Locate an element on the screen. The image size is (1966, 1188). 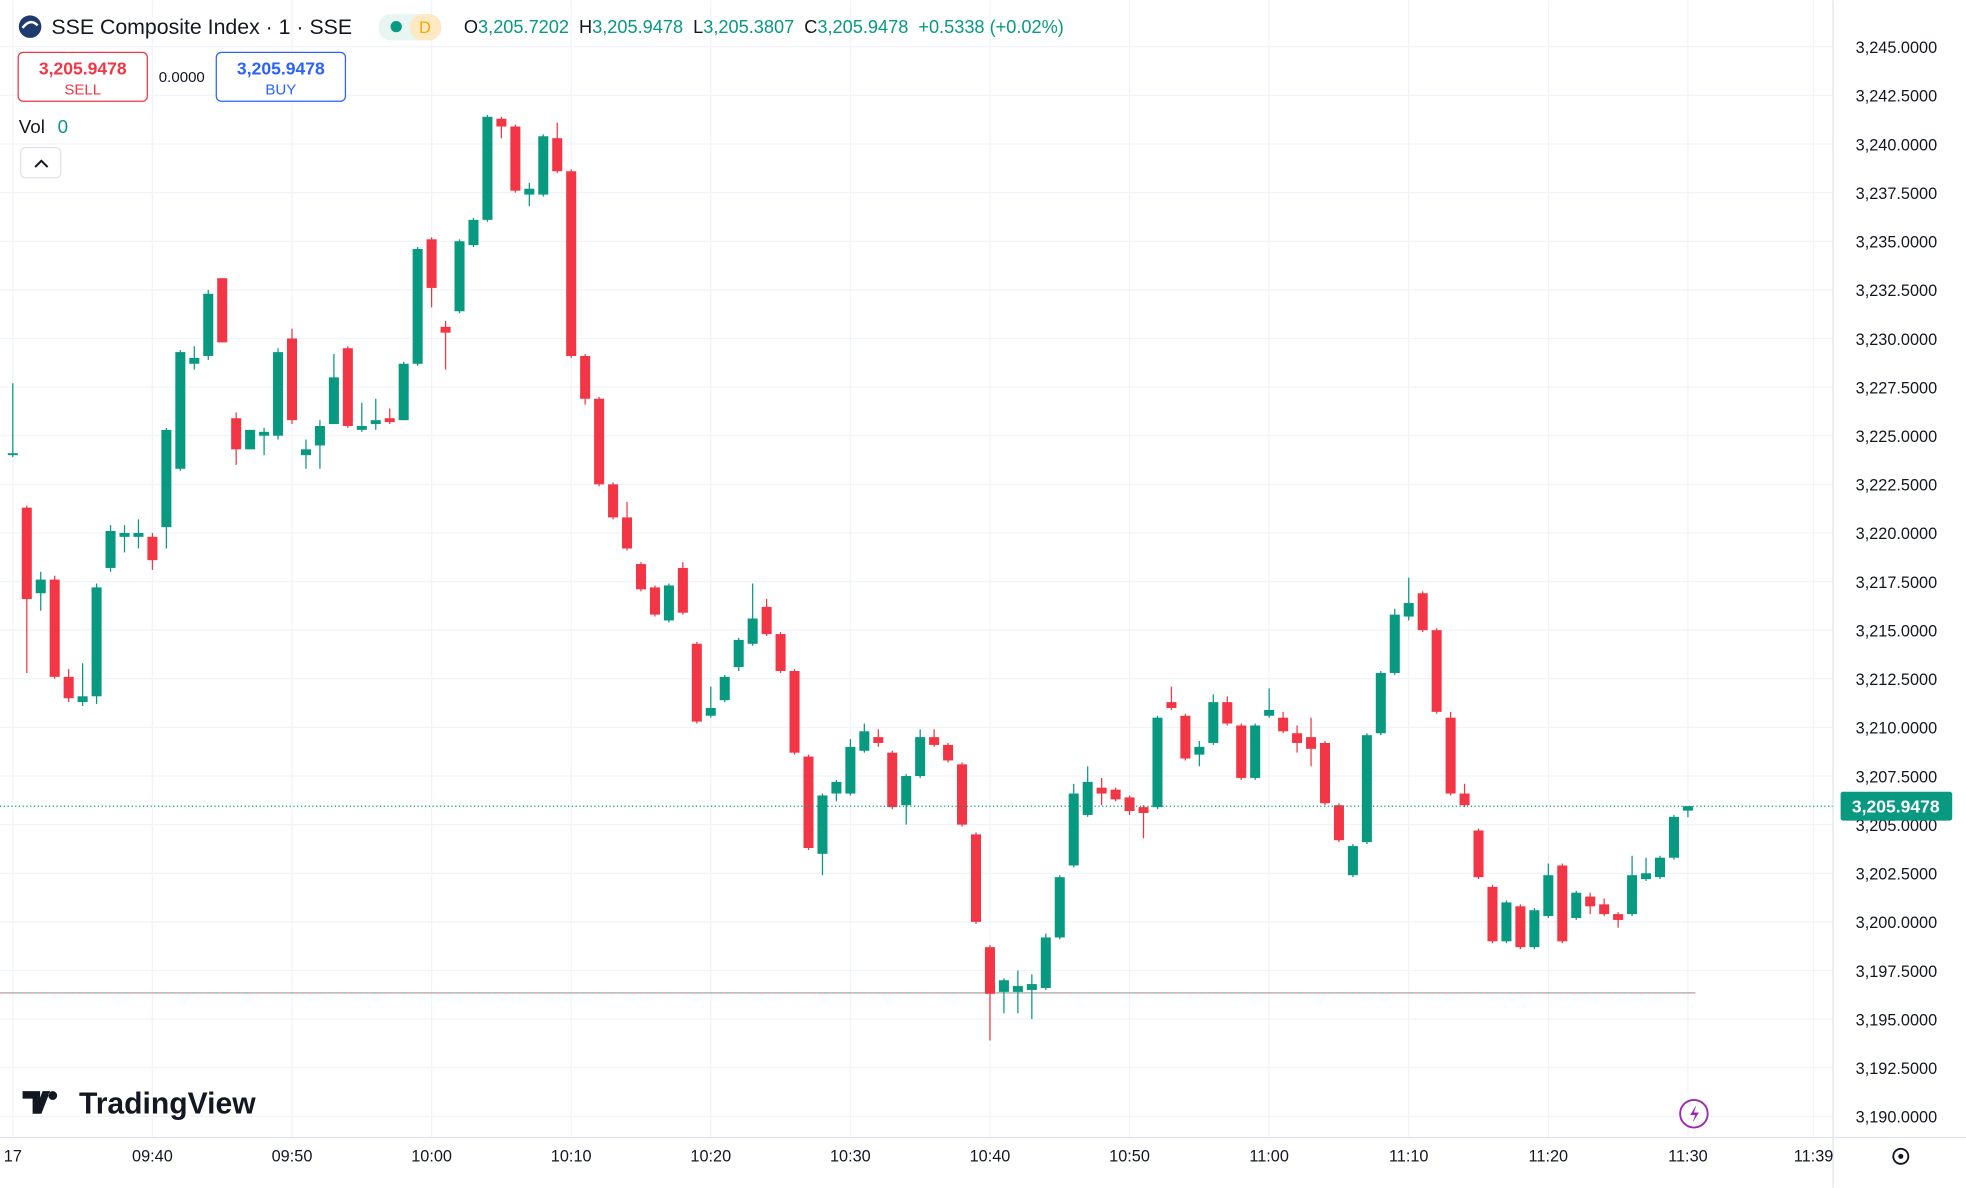
x-tick-label: 10:50 is located at coordinates (1129, 1156).